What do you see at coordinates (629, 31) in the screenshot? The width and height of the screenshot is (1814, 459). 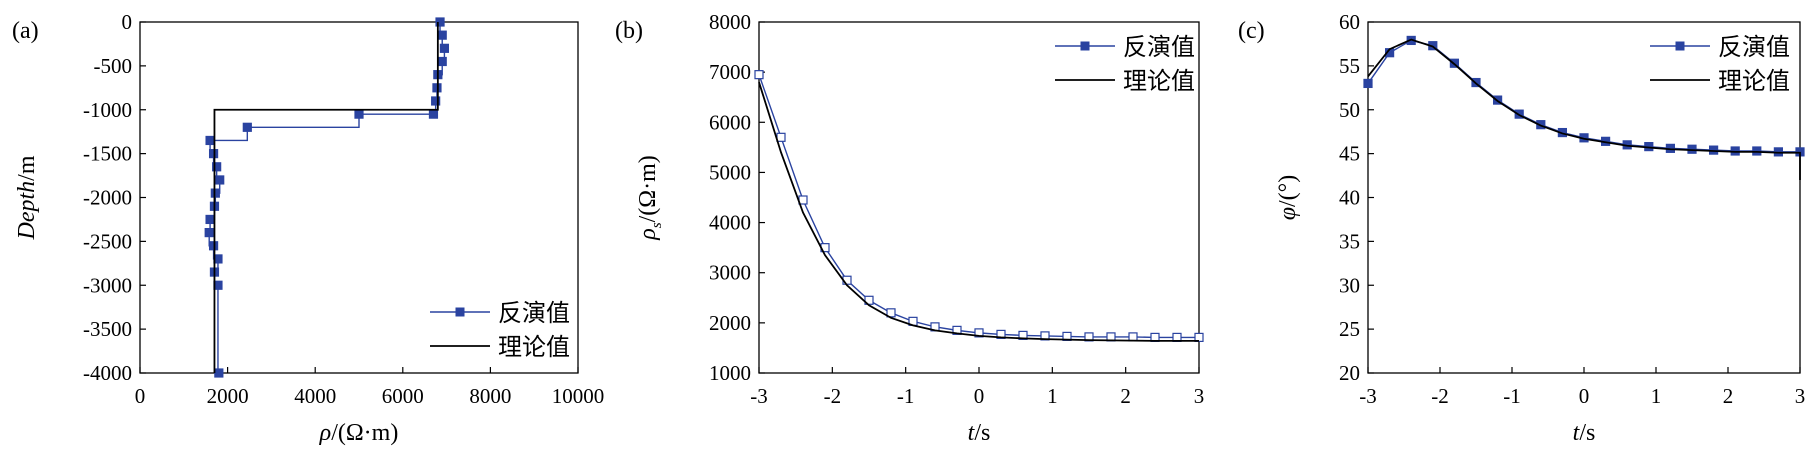 I see `panel-label: (b)` at bounding box center [629, 31].